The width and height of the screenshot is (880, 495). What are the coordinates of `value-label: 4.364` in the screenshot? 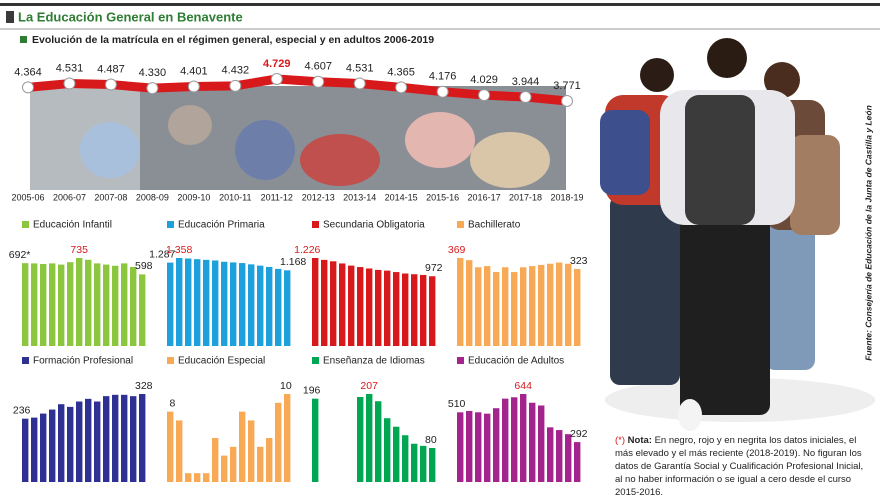 It's located at (28, 72).